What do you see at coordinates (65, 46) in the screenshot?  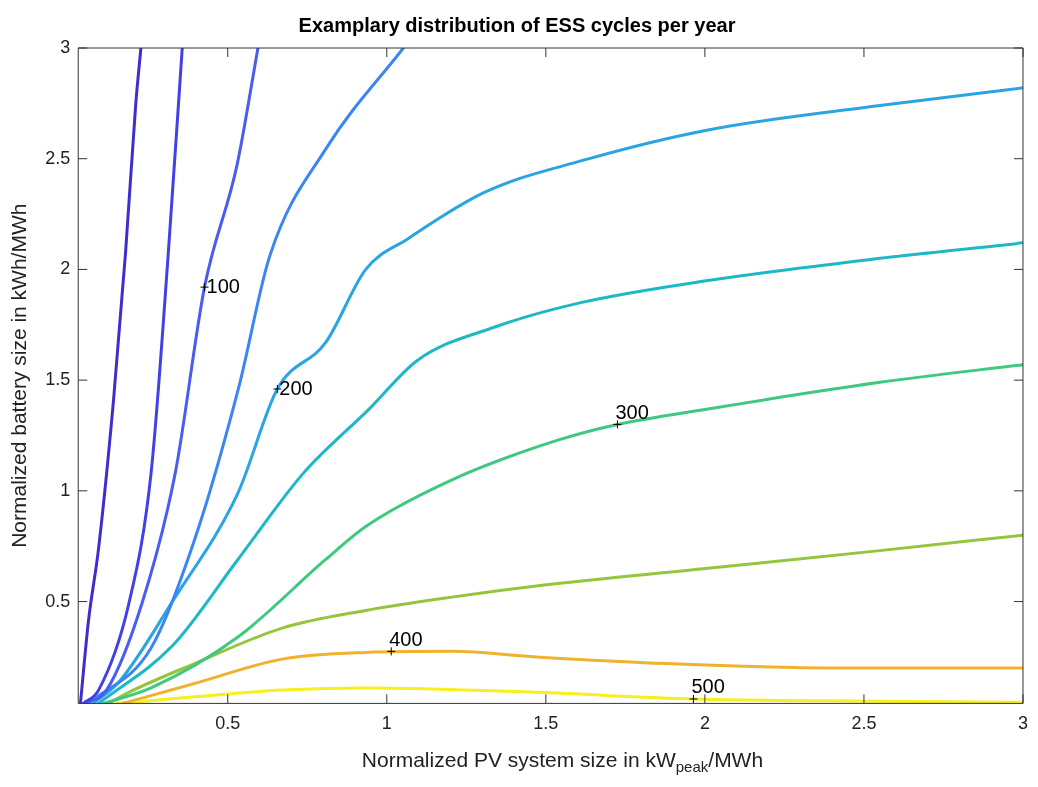 I see `y-tick-label: 3` at bounding box center [65, 46].